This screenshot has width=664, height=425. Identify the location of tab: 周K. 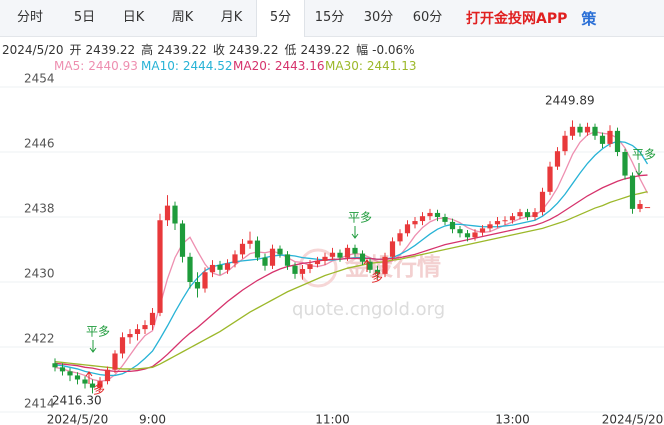
(182, 17).